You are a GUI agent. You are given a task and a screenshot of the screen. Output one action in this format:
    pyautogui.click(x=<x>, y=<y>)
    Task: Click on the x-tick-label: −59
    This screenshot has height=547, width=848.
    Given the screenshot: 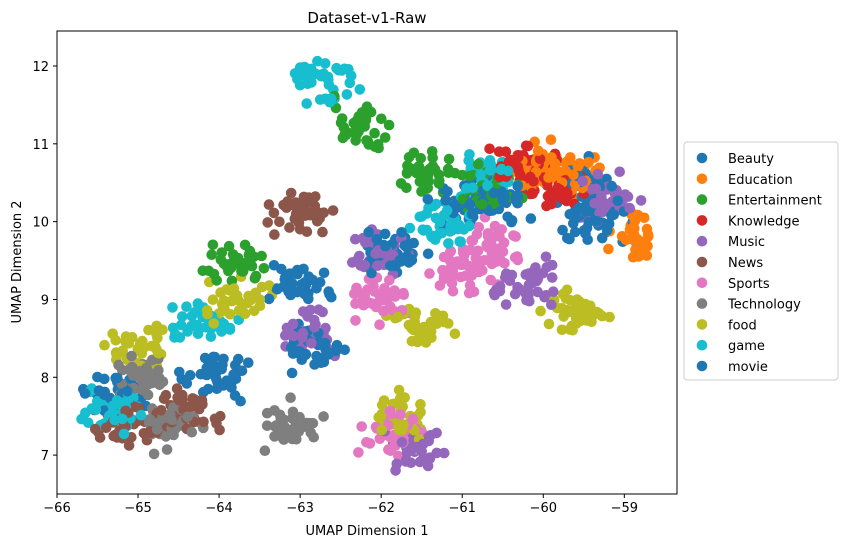 What is the action you would take?
    pyautogui.click(x=624, y=508)
    